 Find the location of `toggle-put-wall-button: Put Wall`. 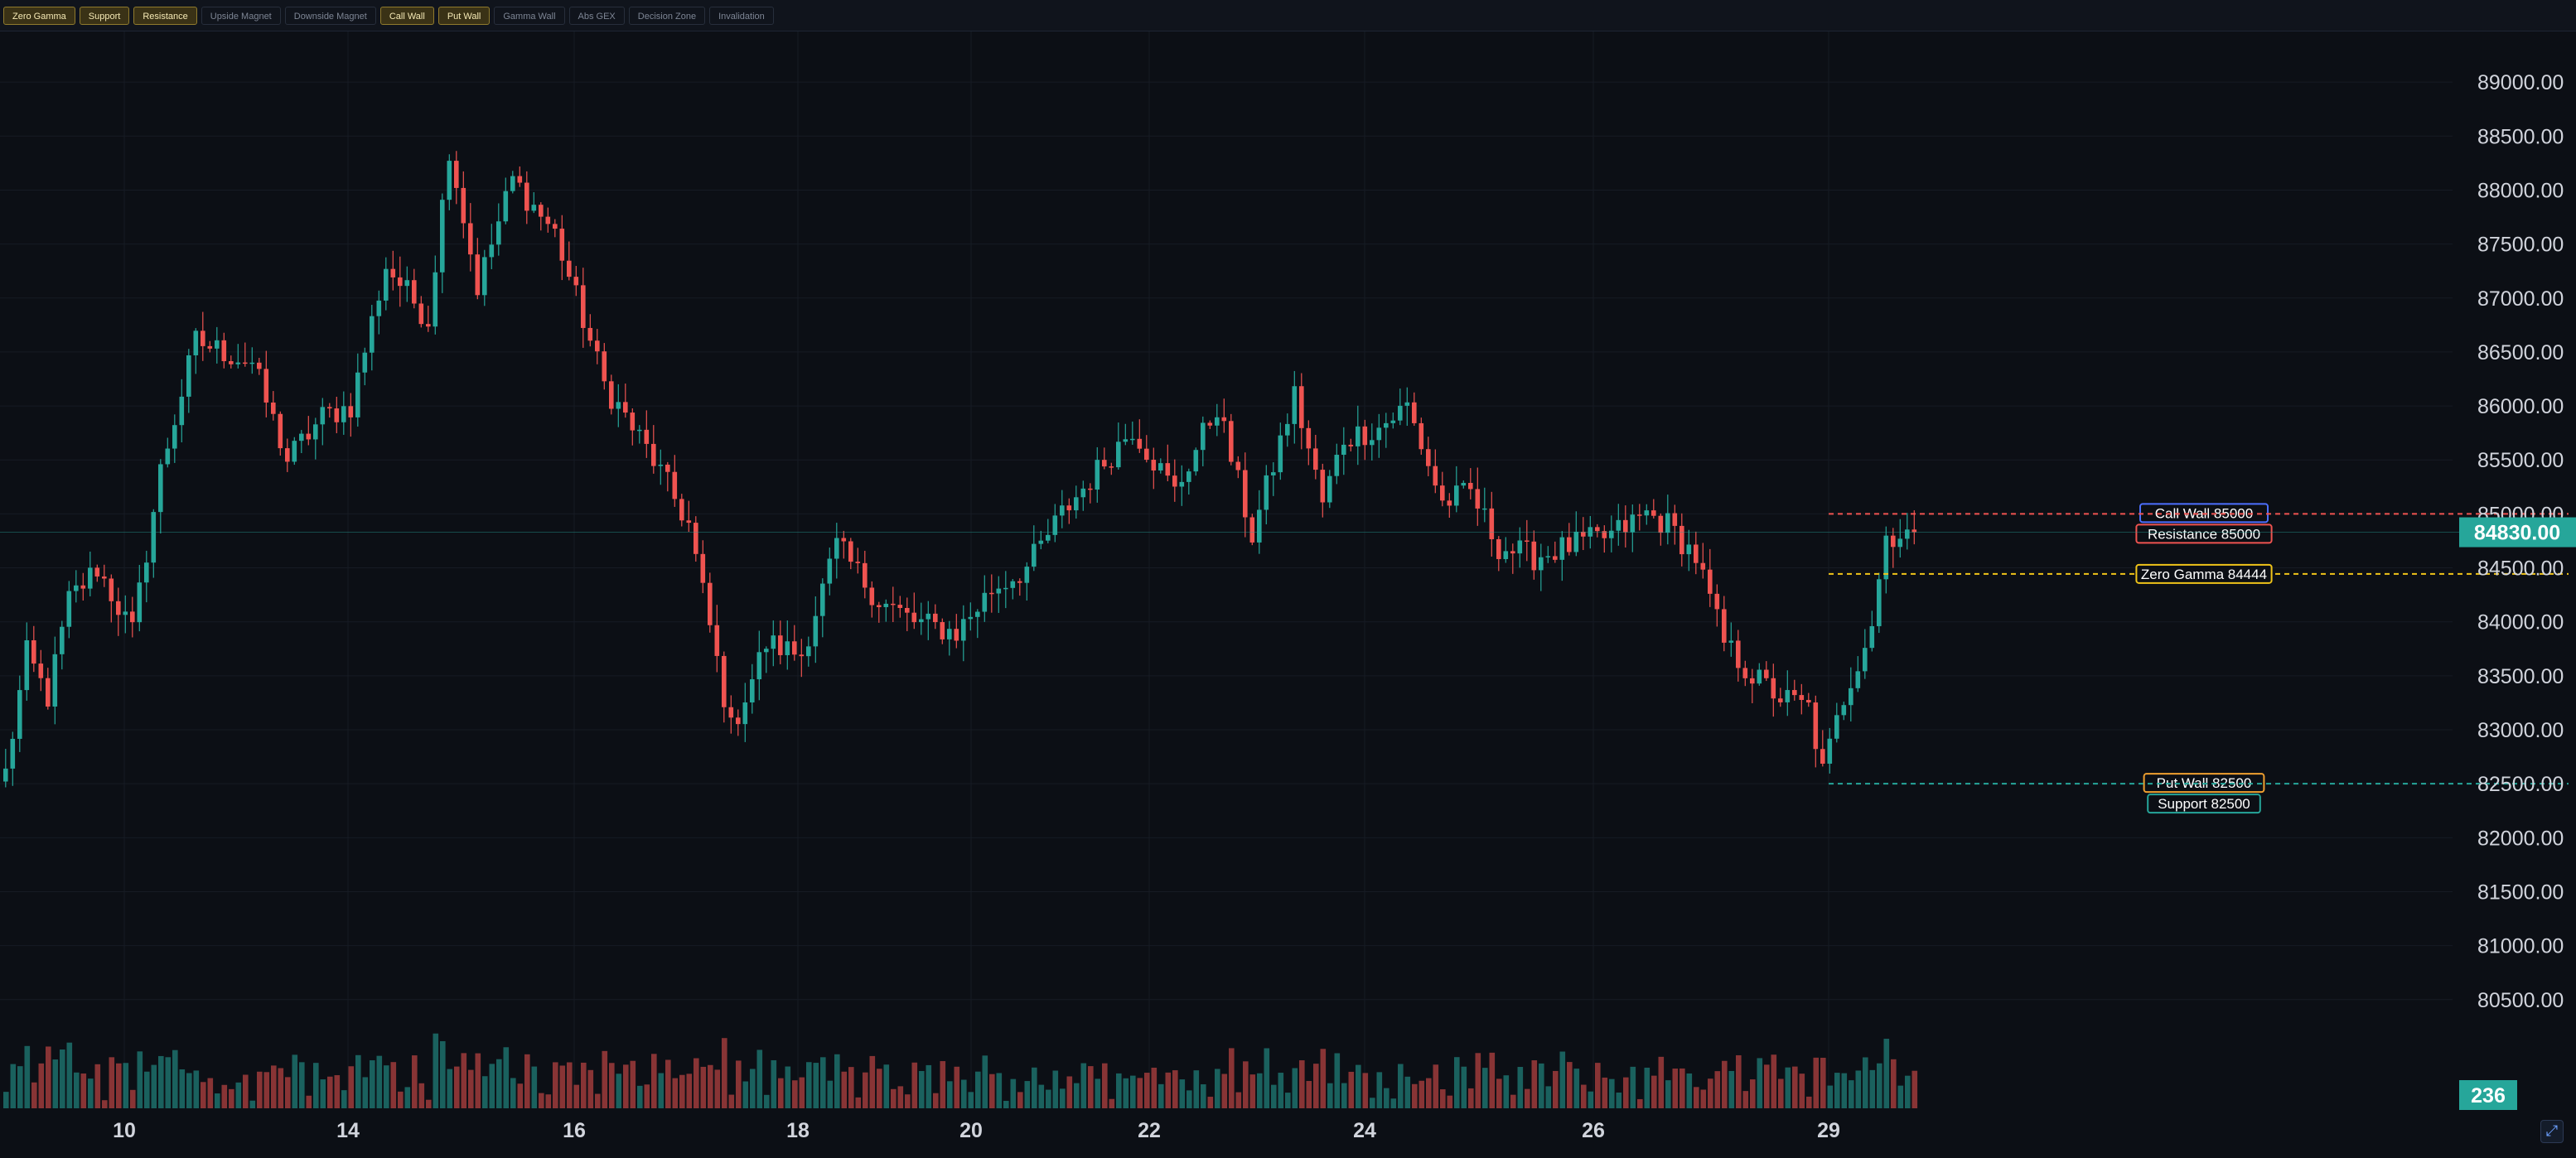

toggle-put-wall-button: Put Wall is located at coordinates (464, 15).